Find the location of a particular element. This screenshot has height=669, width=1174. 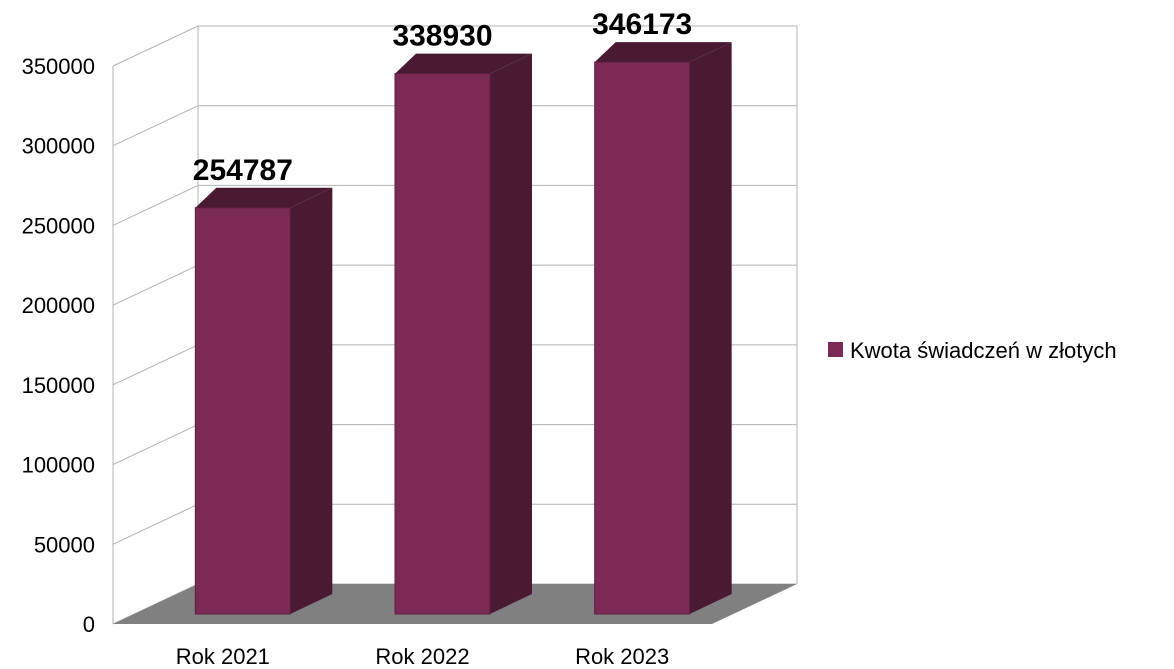

legend: Kwota świadczeń w złotych is located at coordinates (972, 350).